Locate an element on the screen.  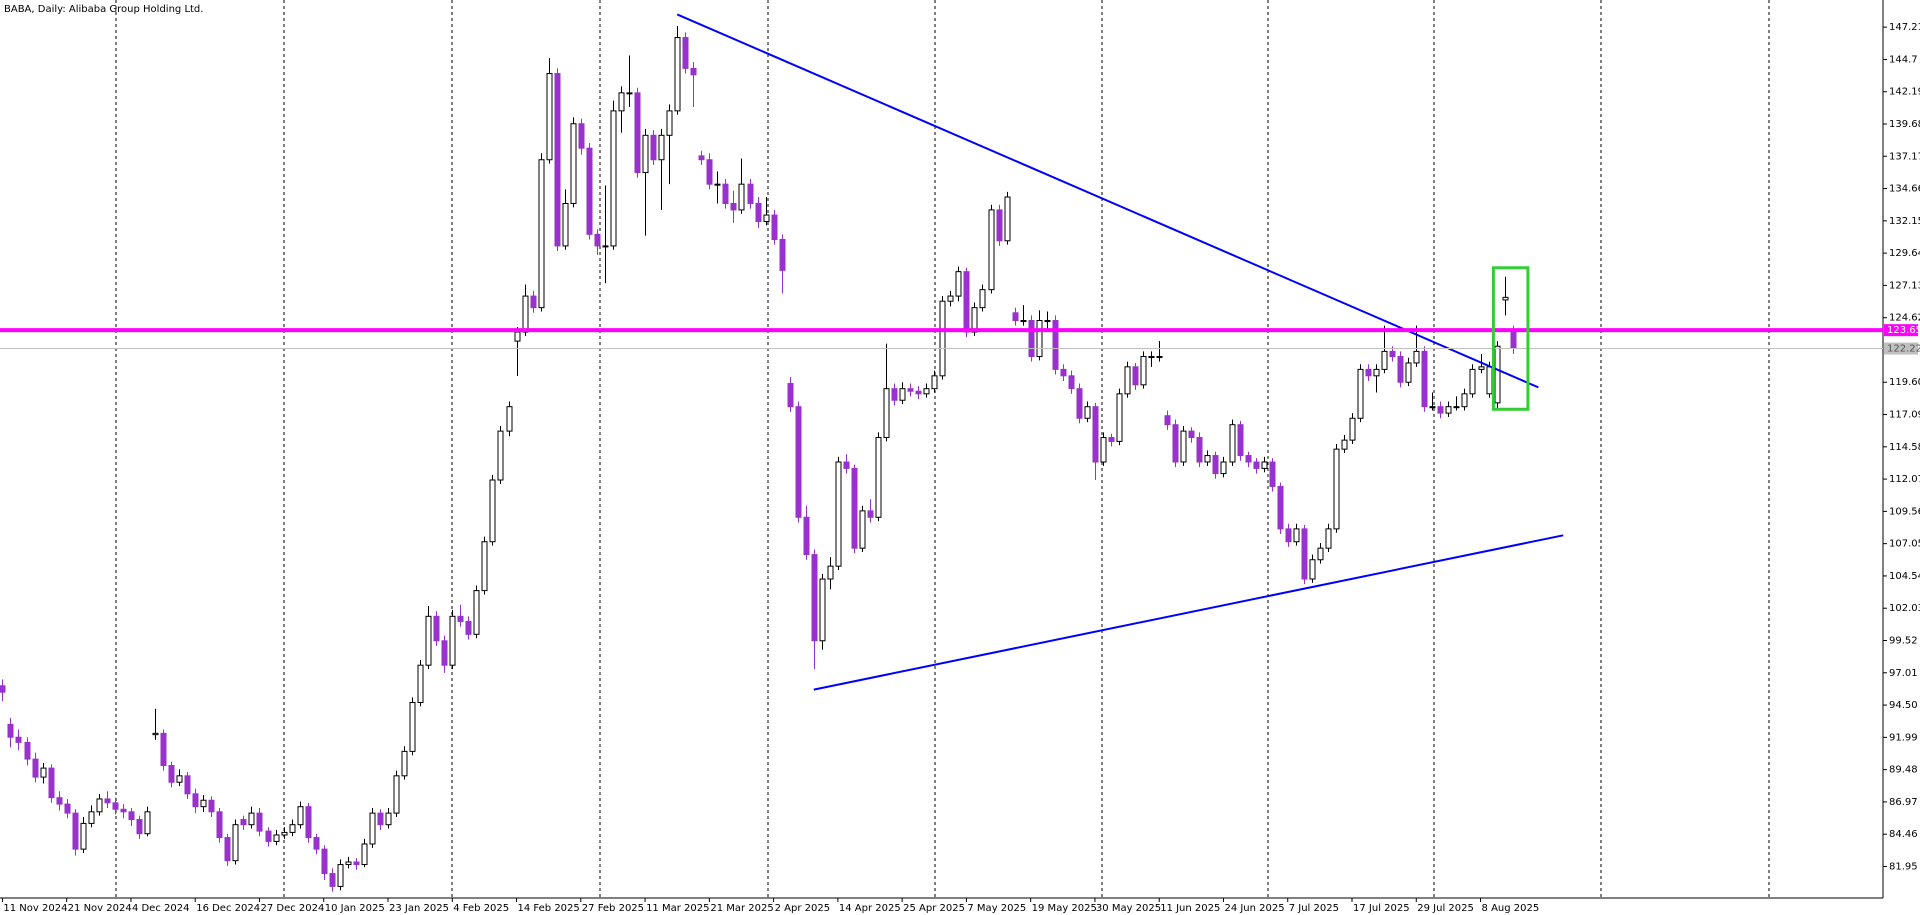
x-tick-label: 29 Jul 2025 is located at coordinates (1445, 908).